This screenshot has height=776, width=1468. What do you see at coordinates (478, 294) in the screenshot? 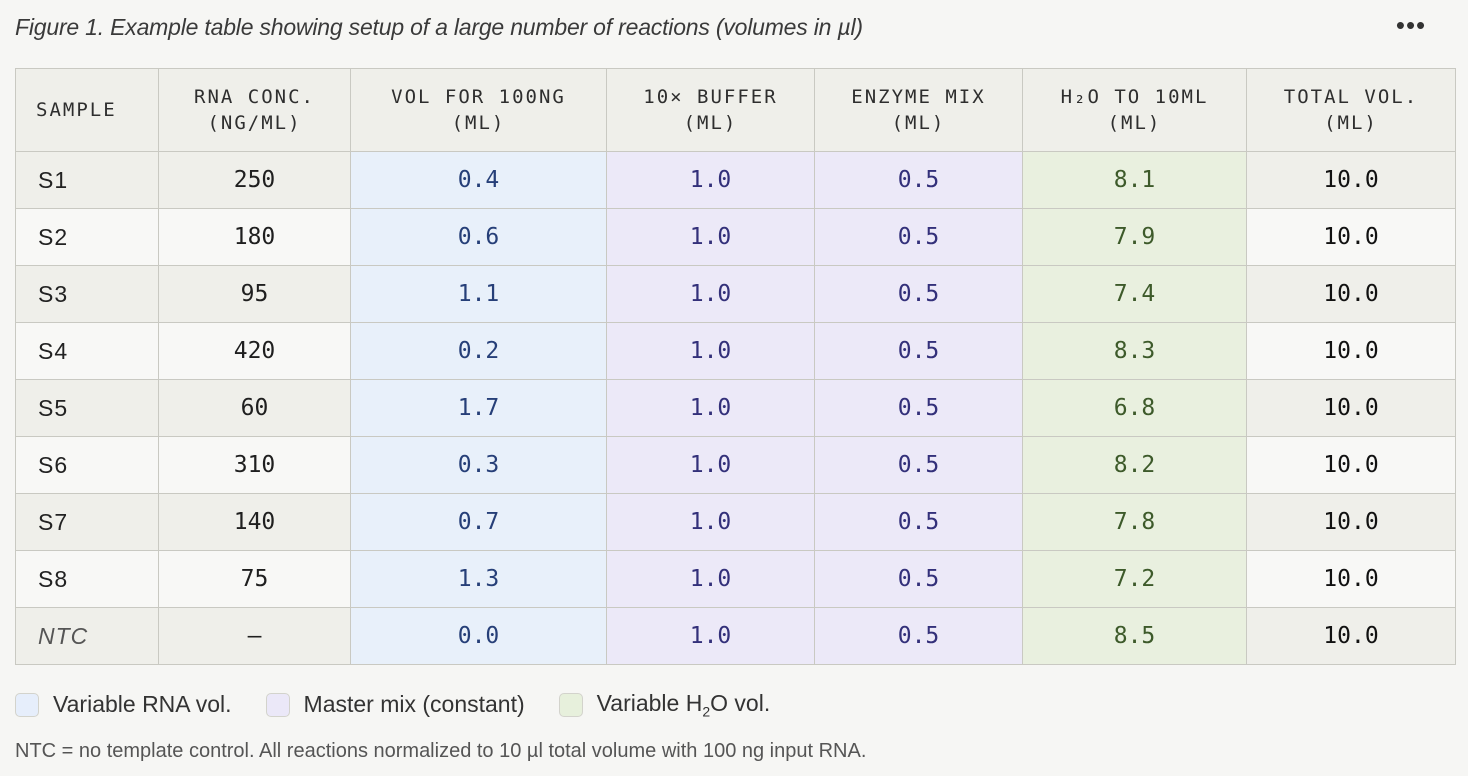
I see `cell-rna-vol: 1.1` at bounding box center [478, 294].